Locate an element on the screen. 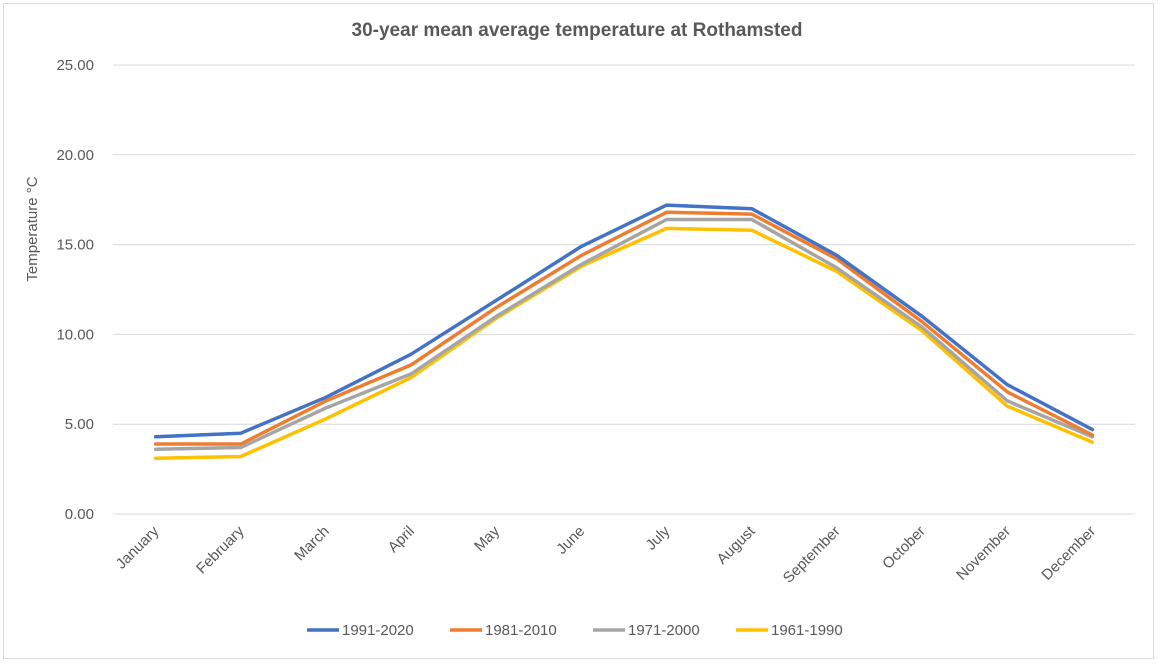  x-tick-label: November is located at coordinates (983, 553).